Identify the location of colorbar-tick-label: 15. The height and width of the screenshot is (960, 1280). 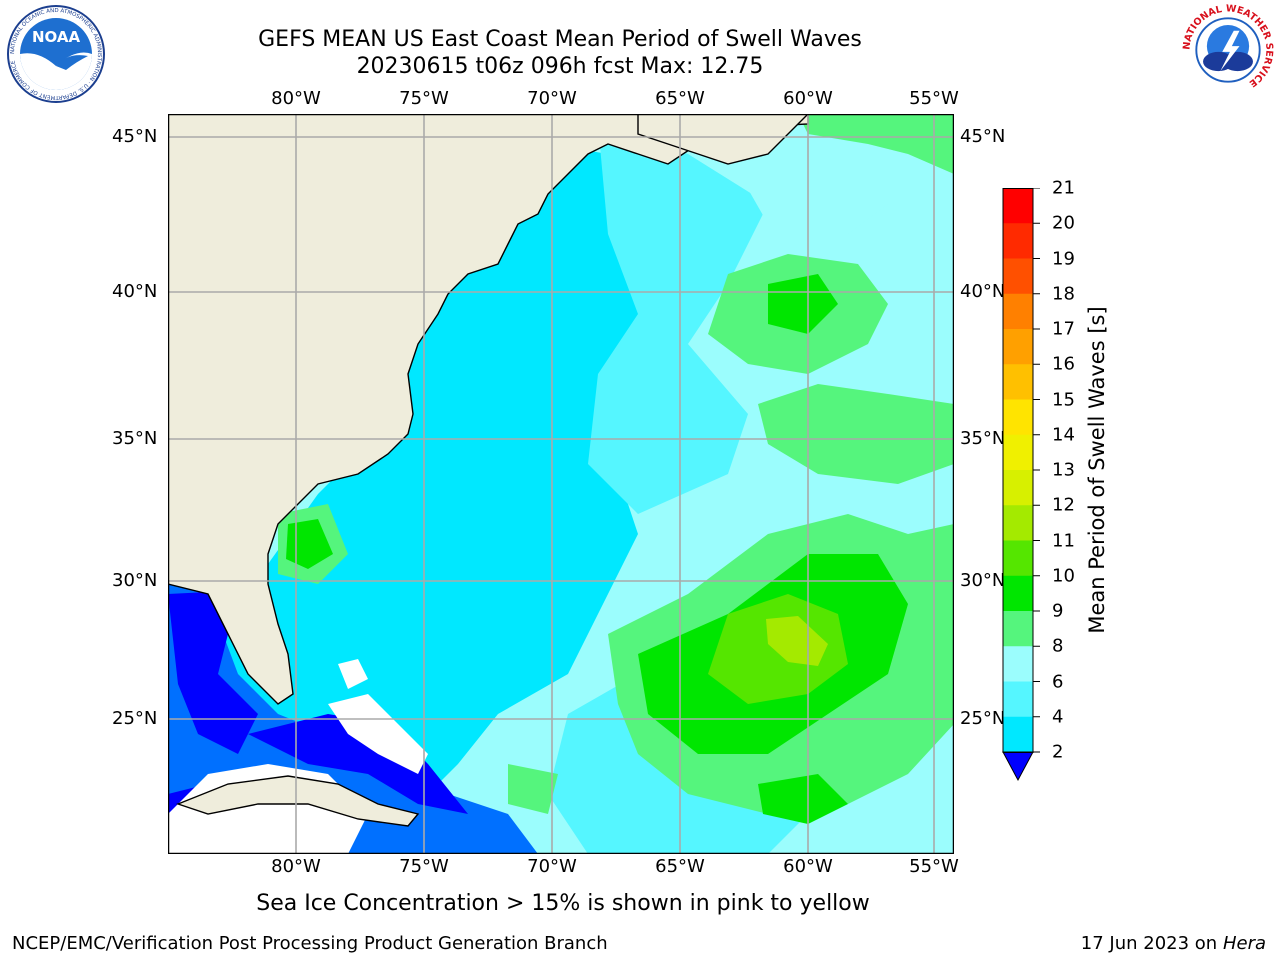
(1063, 399).